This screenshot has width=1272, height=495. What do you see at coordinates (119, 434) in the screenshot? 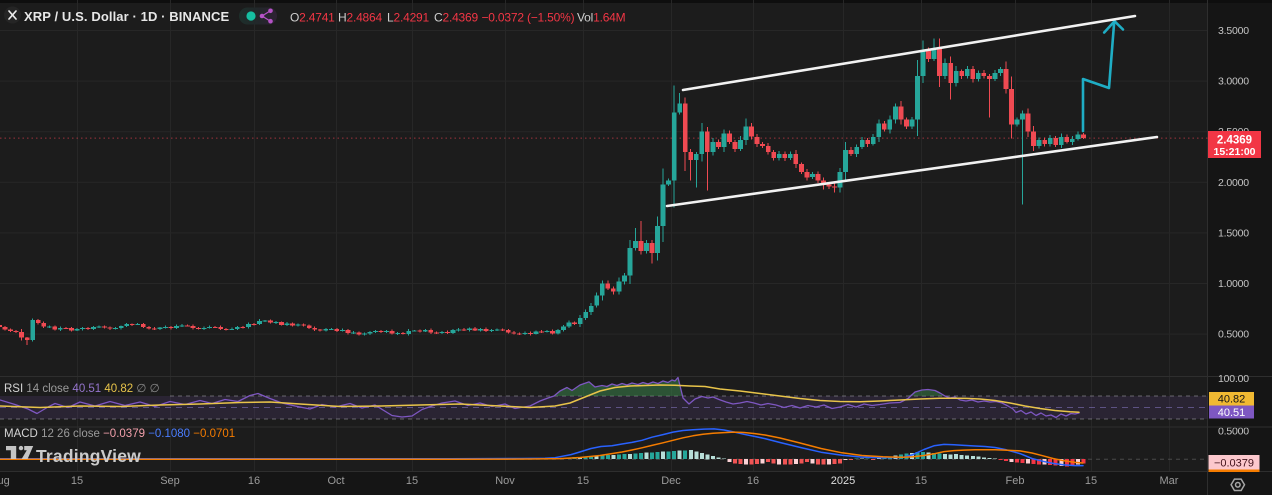
I see `svg-text:MACD 12 26 close −0.0379 −0.10: MACD 12 26 close −0.0379 −0.1080 −0.0701` at bounding box center [119, 434].